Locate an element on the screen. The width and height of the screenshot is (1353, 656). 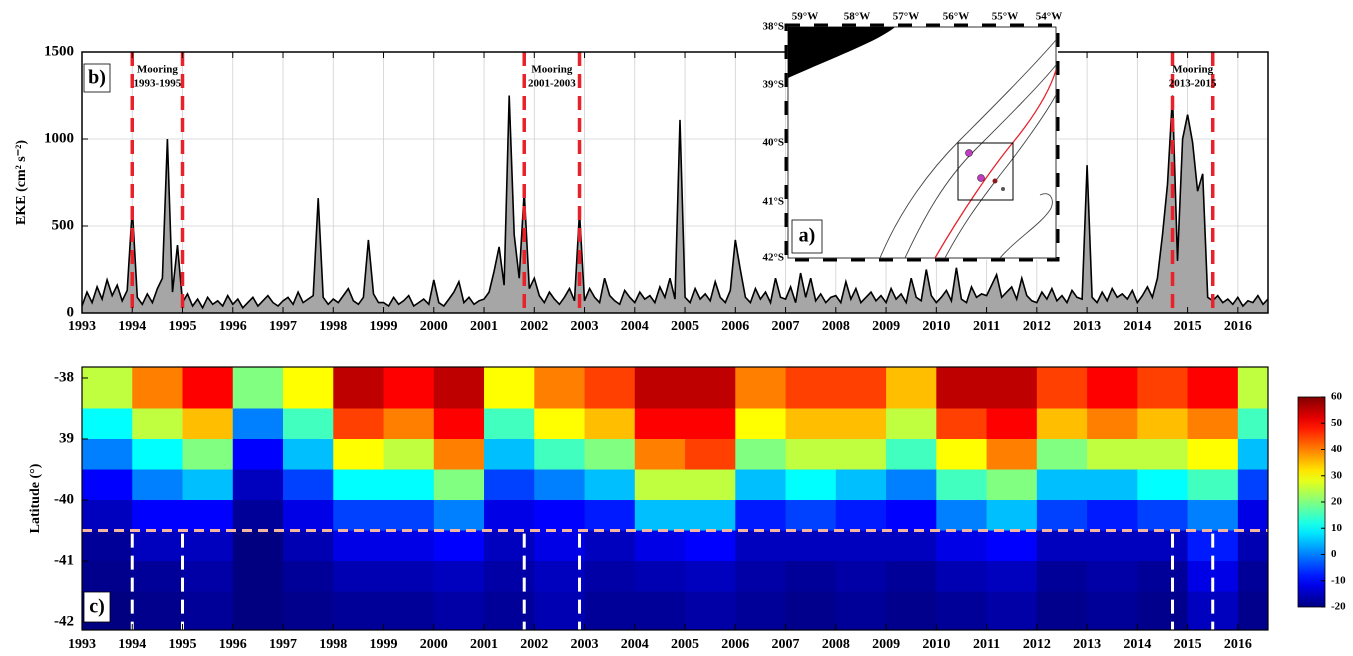
panel-label: c) is located at coordinates (97, 607).